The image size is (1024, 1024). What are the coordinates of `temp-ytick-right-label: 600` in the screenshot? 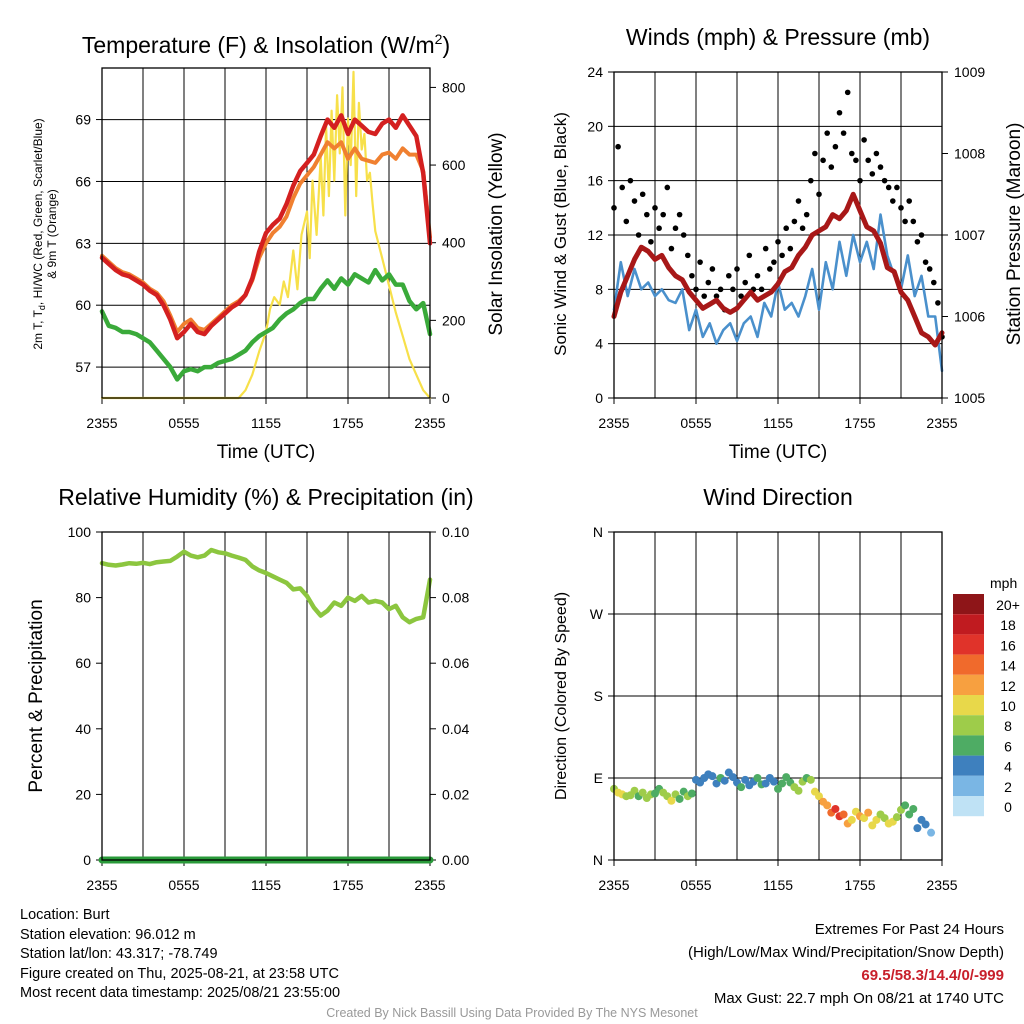 It's located at (454, 165).